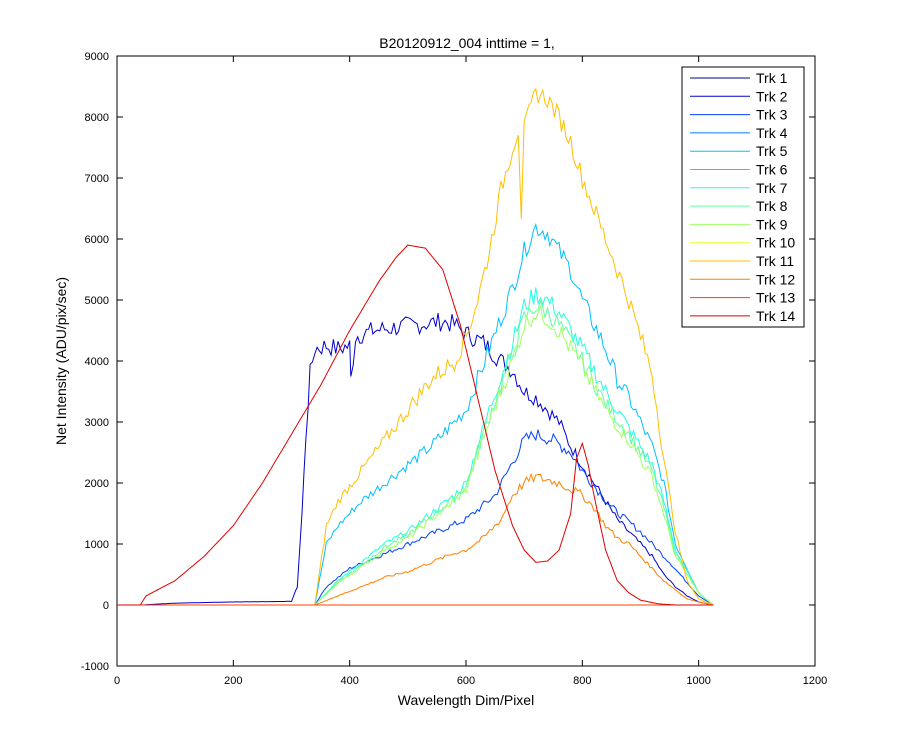 Image resolution: width=900 pixels, height=750 pixels. Describe the element at coordinates (117, 681) in the screenshot. I see `x-tick-label: 0` at that location.